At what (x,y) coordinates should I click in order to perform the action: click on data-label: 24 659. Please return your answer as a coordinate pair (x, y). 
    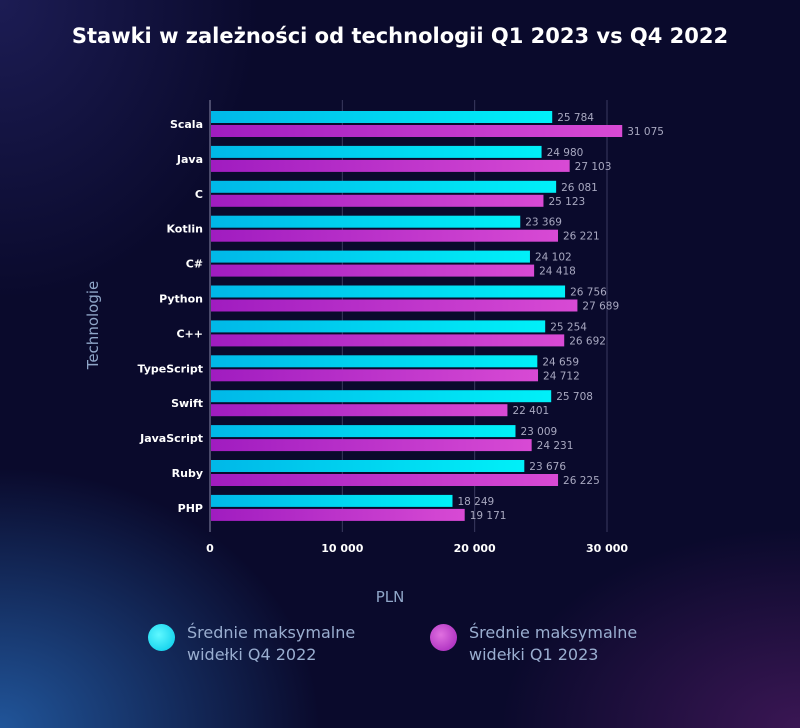
    Looking at the image, I should click on (560, 362).